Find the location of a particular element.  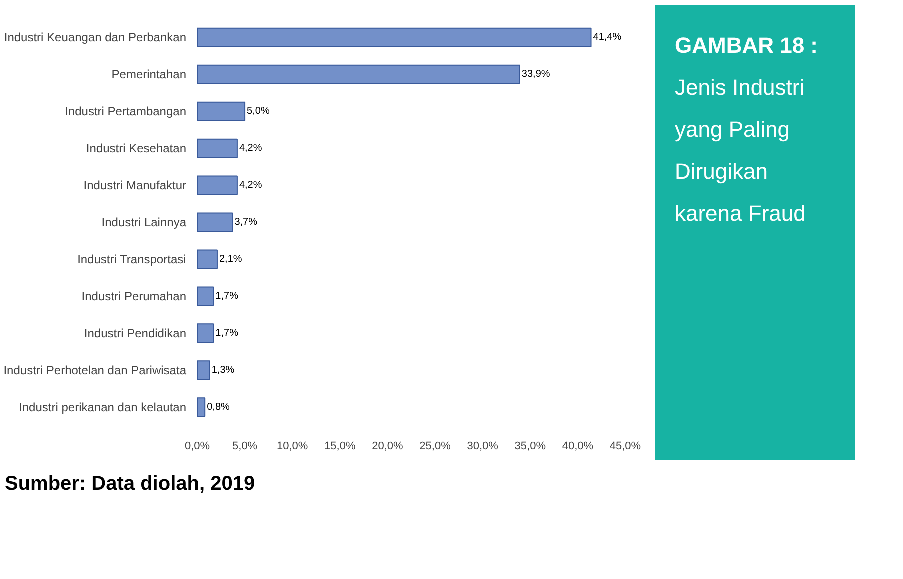

y-tick-label: Industri Pertambangan is located at coordinates (125, 111).